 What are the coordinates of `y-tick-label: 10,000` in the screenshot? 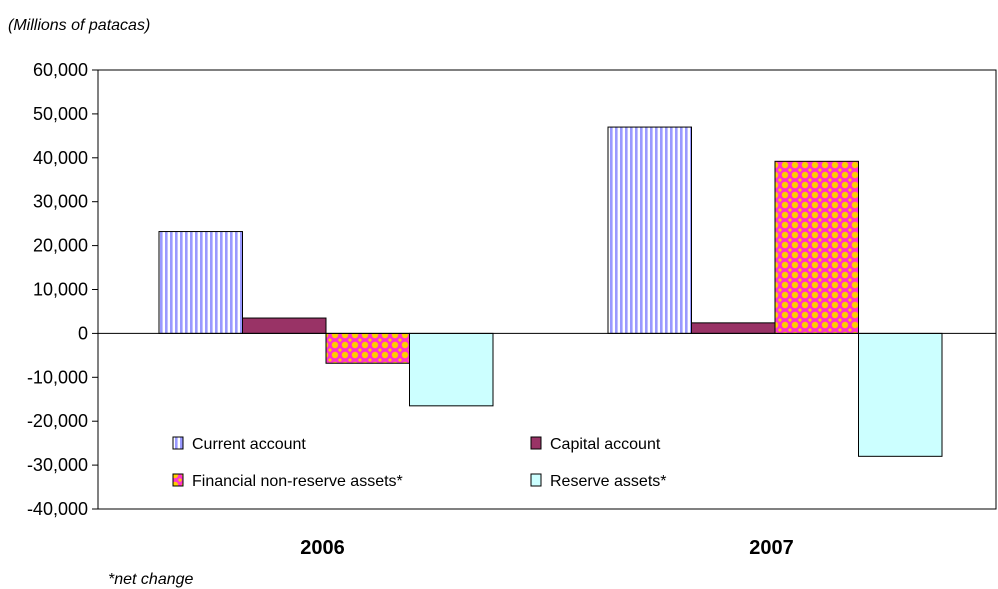 It's located at (60, 290).